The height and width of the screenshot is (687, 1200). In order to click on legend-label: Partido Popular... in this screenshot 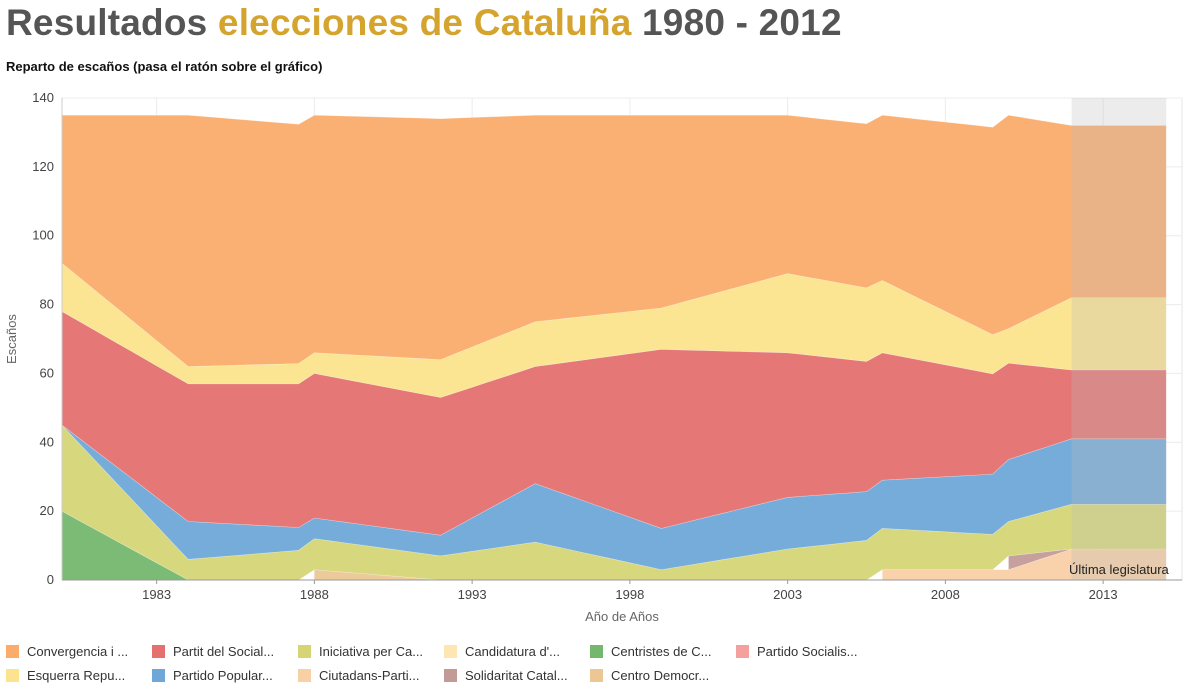, I will do `click(223, 675)`.